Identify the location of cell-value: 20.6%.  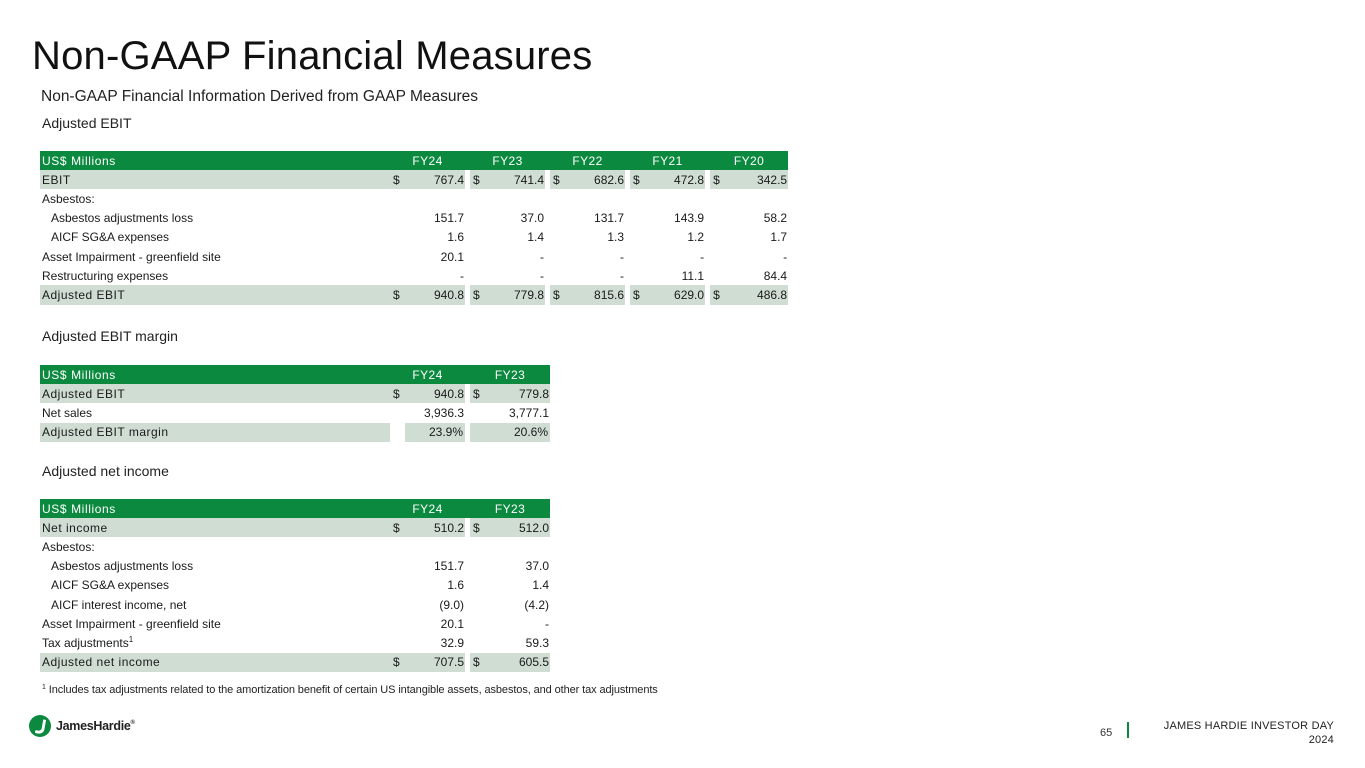
(518, 432).